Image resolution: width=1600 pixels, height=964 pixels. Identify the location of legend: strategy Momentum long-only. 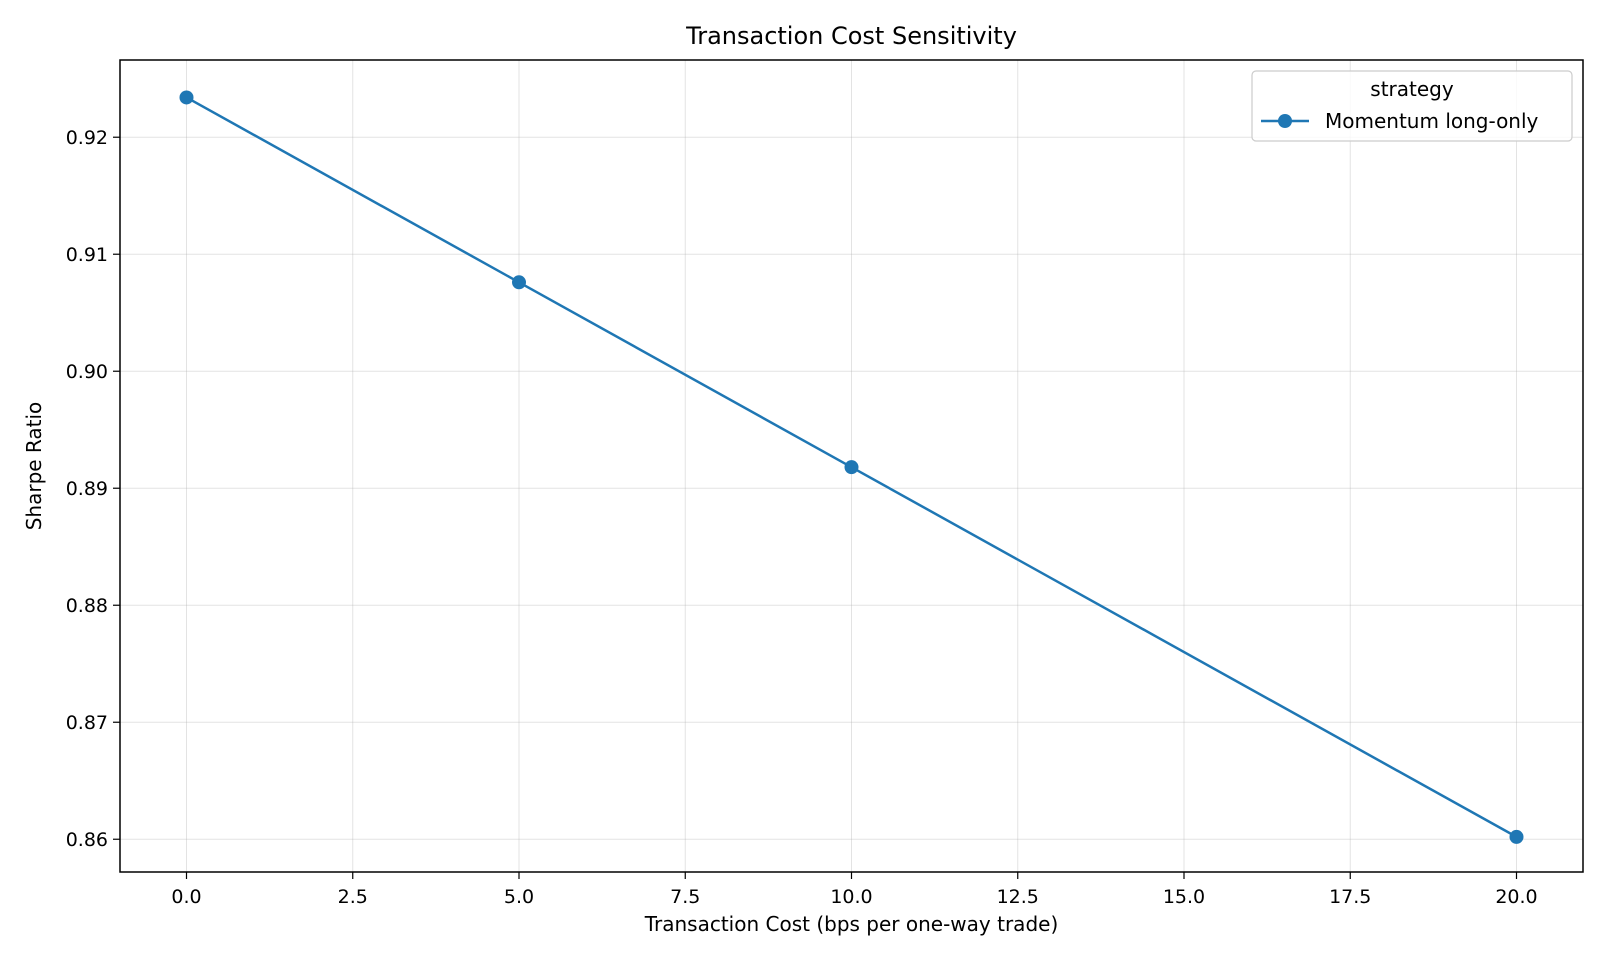
(1412, 106).